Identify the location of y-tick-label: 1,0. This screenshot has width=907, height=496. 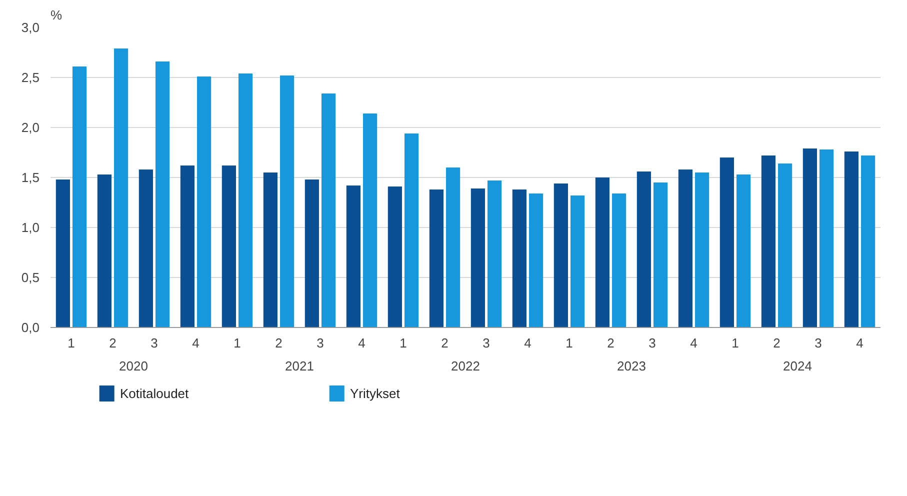
(30, 227).